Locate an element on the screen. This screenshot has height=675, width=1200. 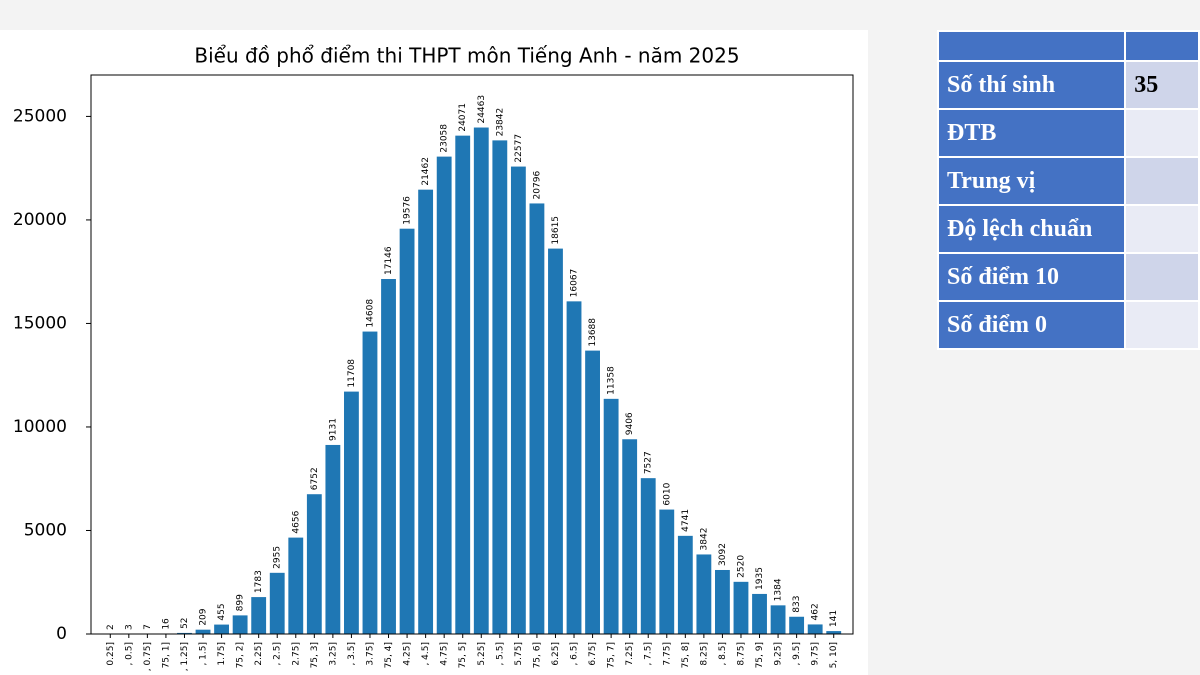
value-label: 899 is located at coordinates (241, 602).